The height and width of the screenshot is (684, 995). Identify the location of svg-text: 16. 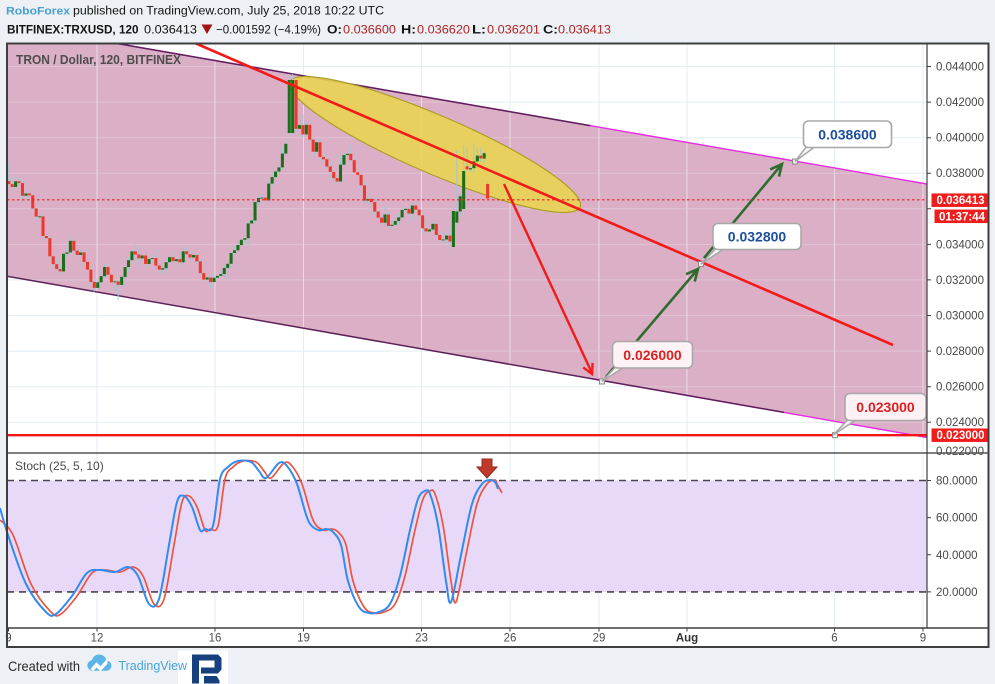
(215, 639).